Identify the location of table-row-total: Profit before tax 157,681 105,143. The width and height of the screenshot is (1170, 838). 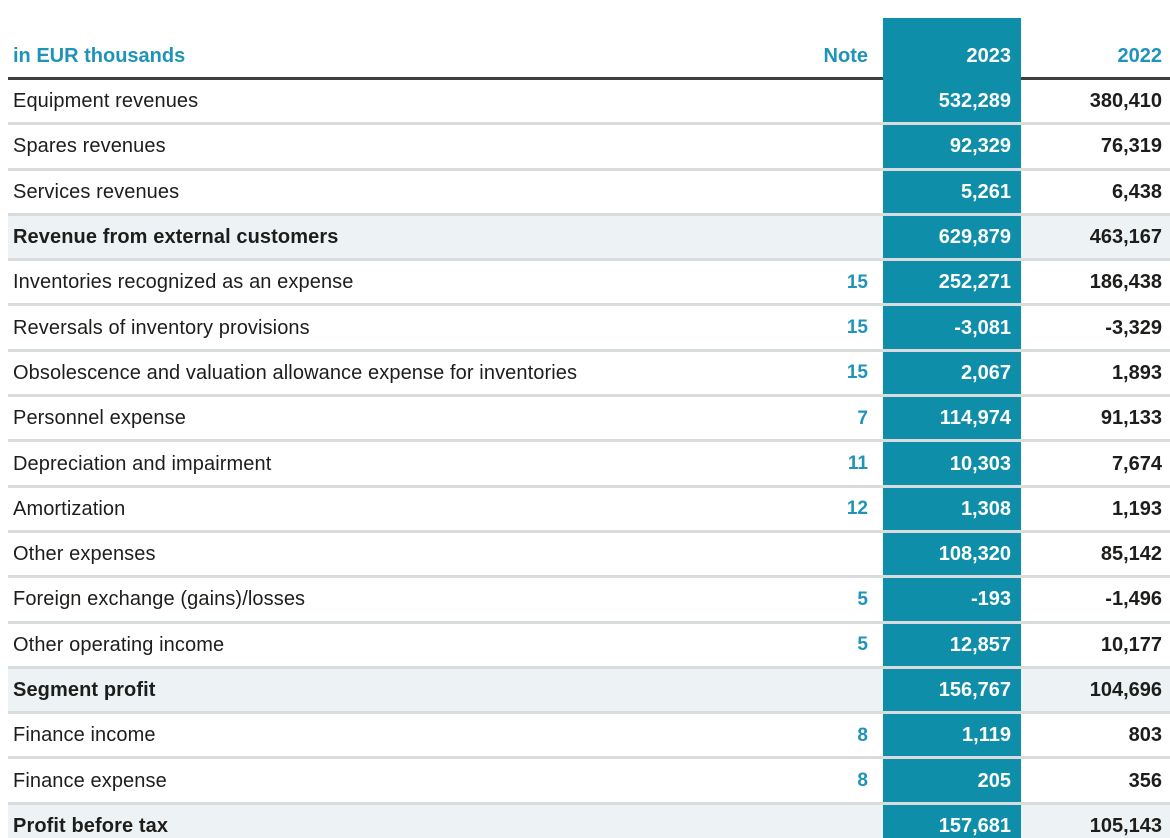
(589, 819).